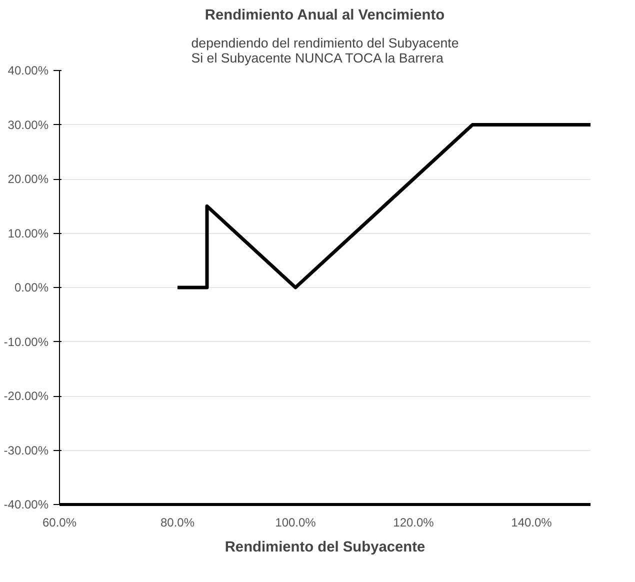 The height and width of the screenshot is (582, 635). I want to click on y-tick-label: 10.00%, so click(28, 233).